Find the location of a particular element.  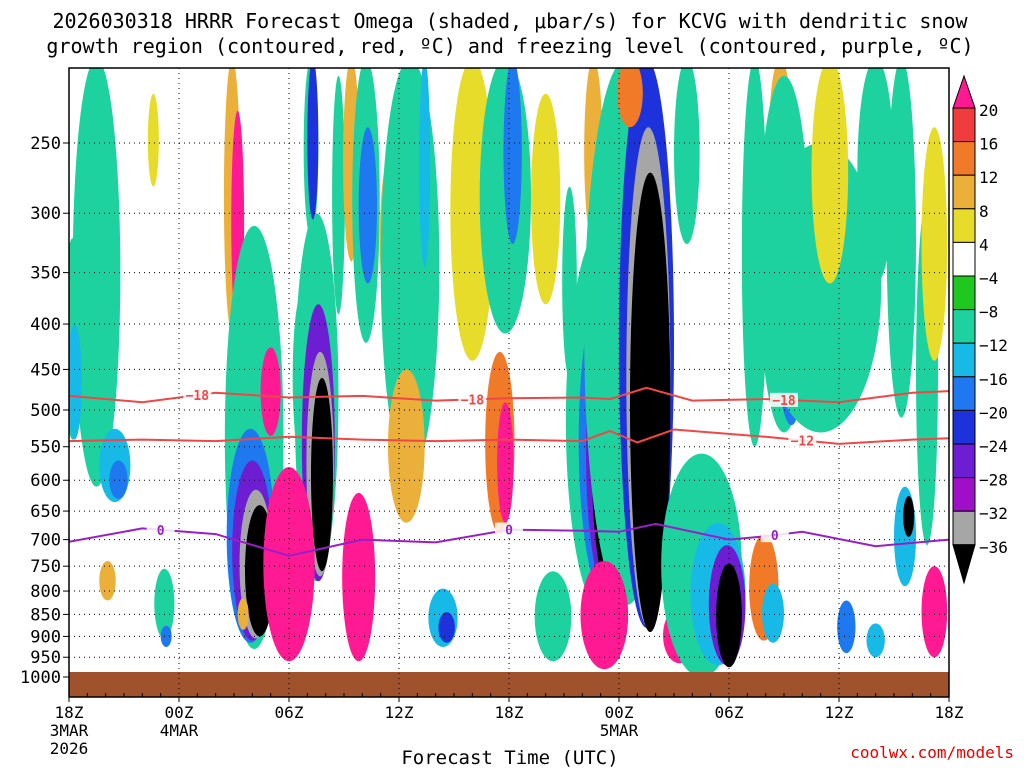

colorbar-label: 20 is located at coordinates (988, 110).